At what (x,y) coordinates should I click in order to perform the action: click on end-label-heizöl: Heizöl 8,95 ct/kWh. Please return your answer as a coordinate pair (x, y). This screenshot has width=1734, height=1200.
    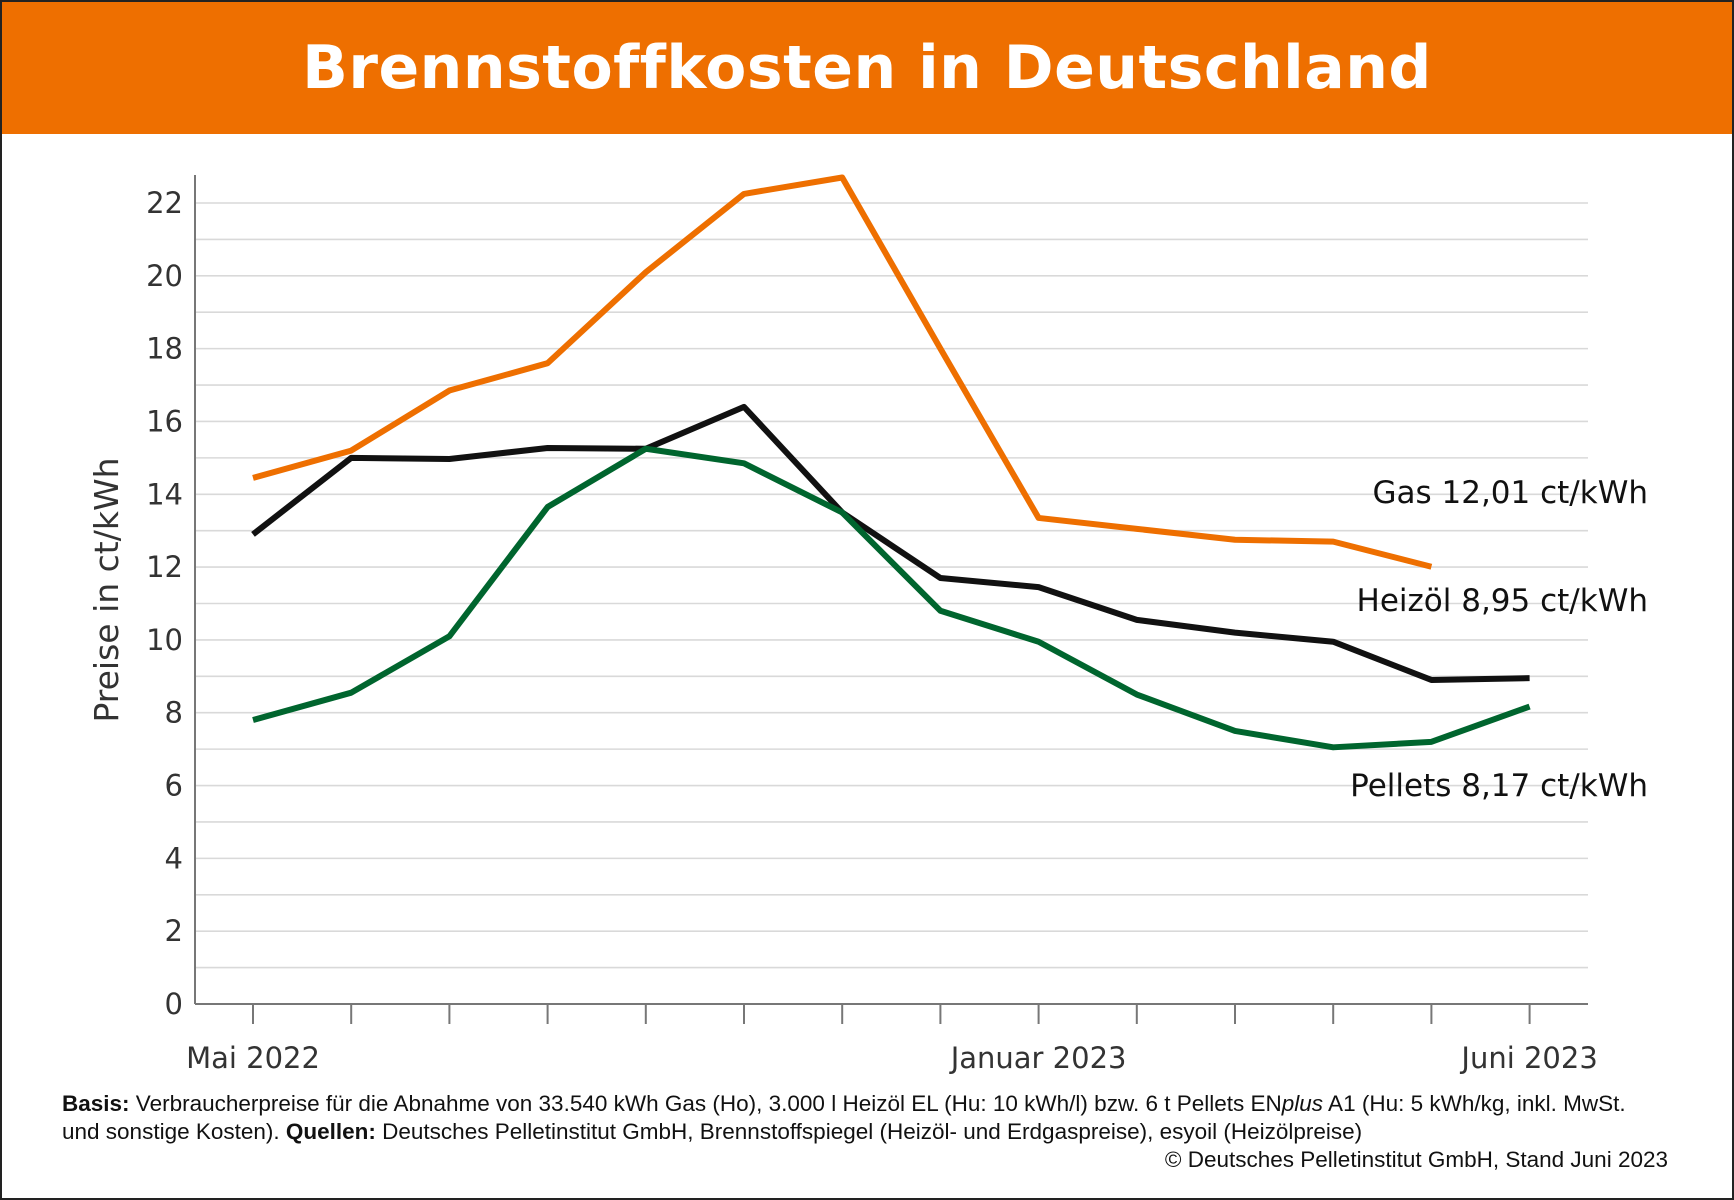
    Looking at the image, I should click on (1502, 601).